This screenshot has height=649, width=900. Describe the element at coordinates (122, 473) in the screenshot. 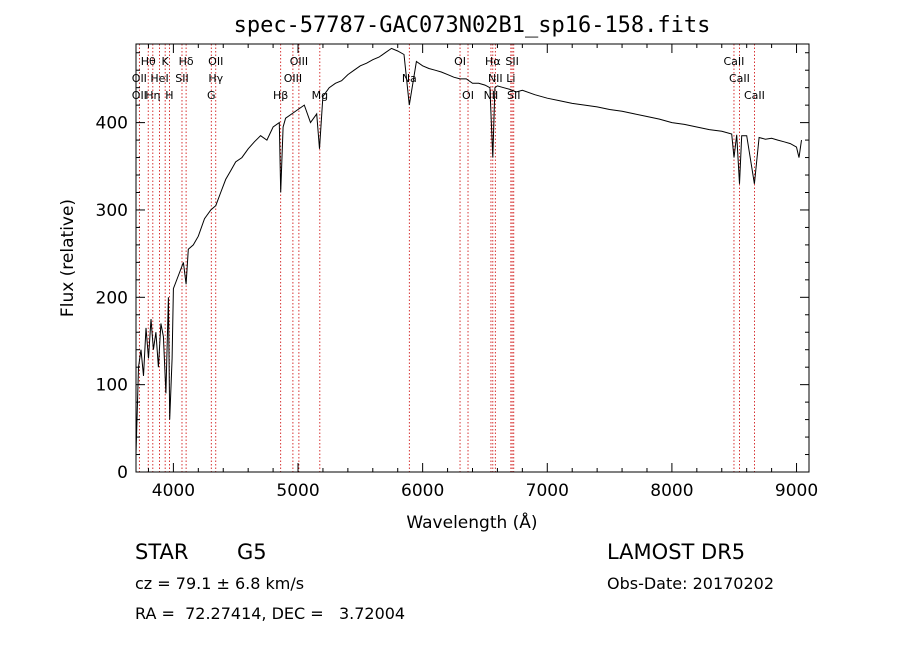

I see `y-tick-label: 0` at that location.